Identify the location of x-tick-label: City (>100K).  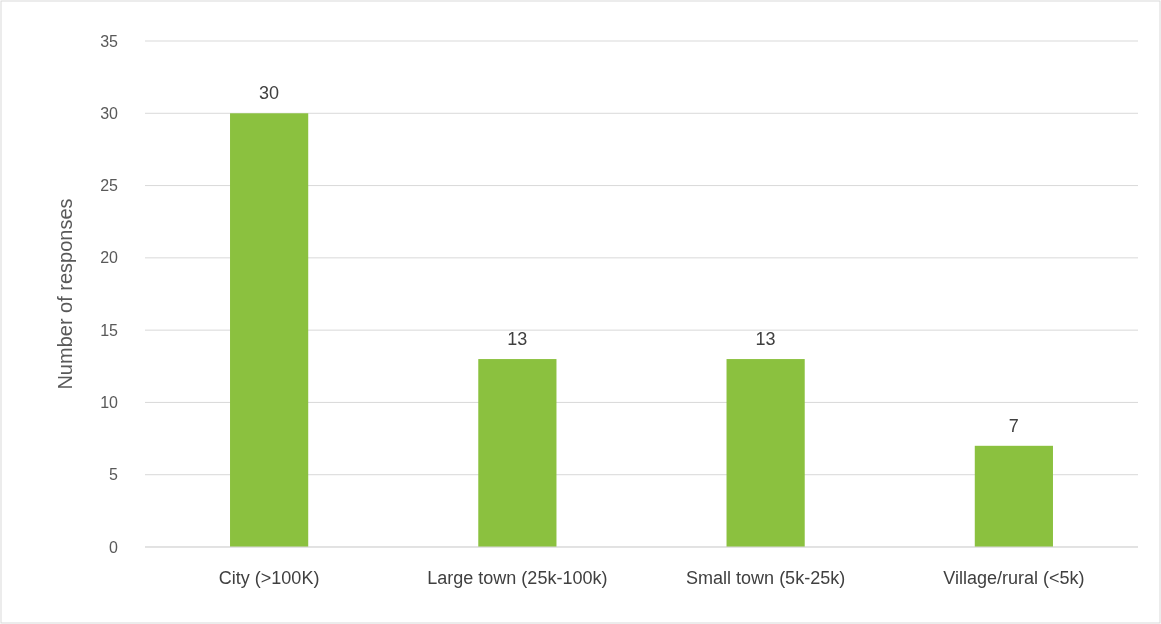
(269, 578).